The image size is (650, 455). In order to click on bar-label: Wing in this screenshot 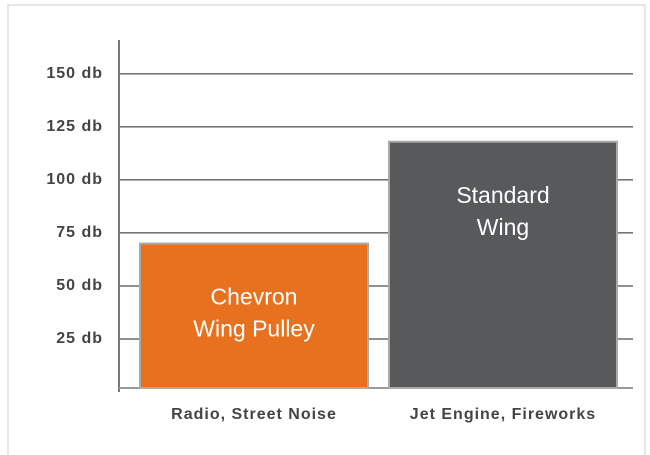, I will do `click(503, 227)`.